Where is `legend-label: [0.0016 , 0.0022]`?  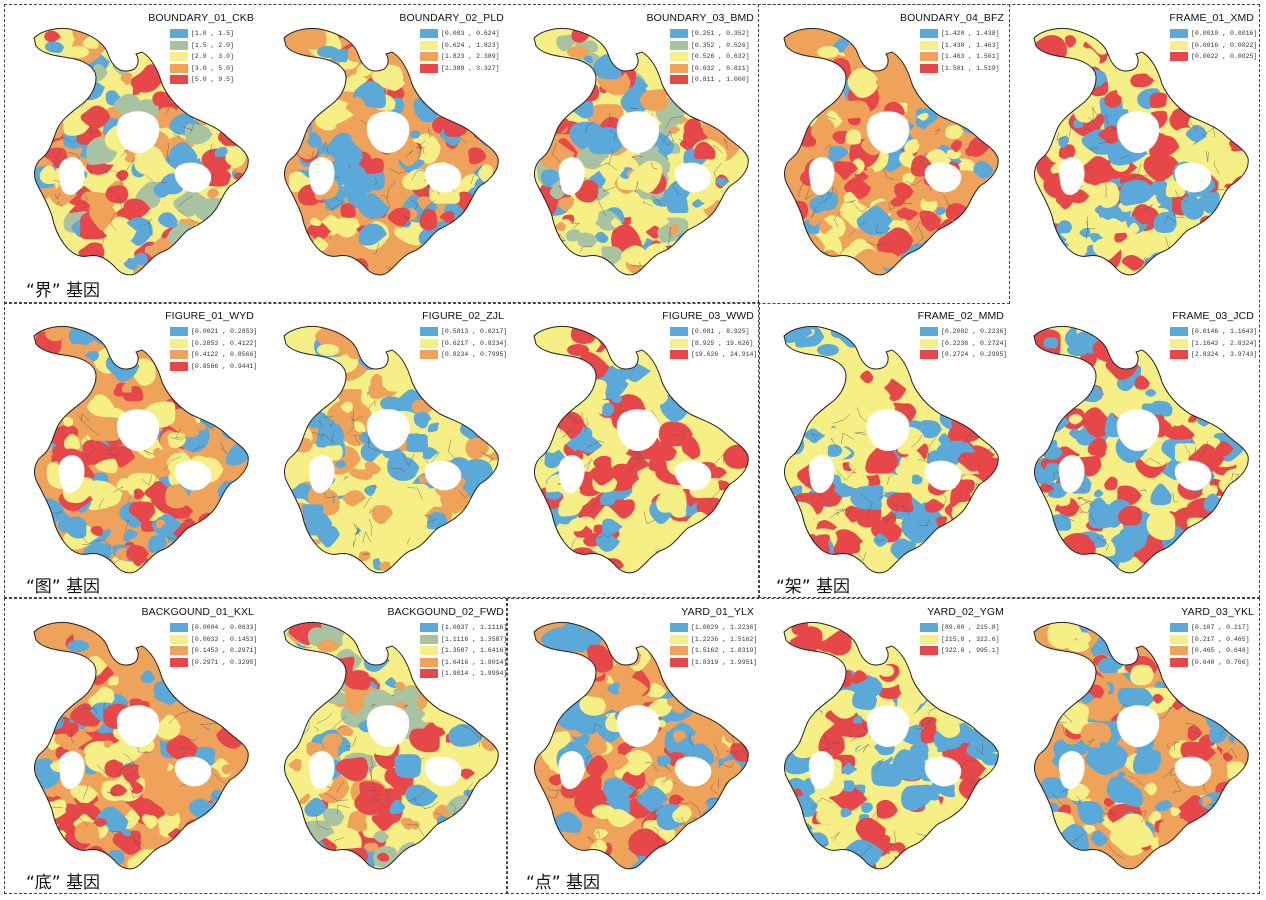 legend-label: [0.0016 , 0.0022] is located at coordinates (1224, 45).